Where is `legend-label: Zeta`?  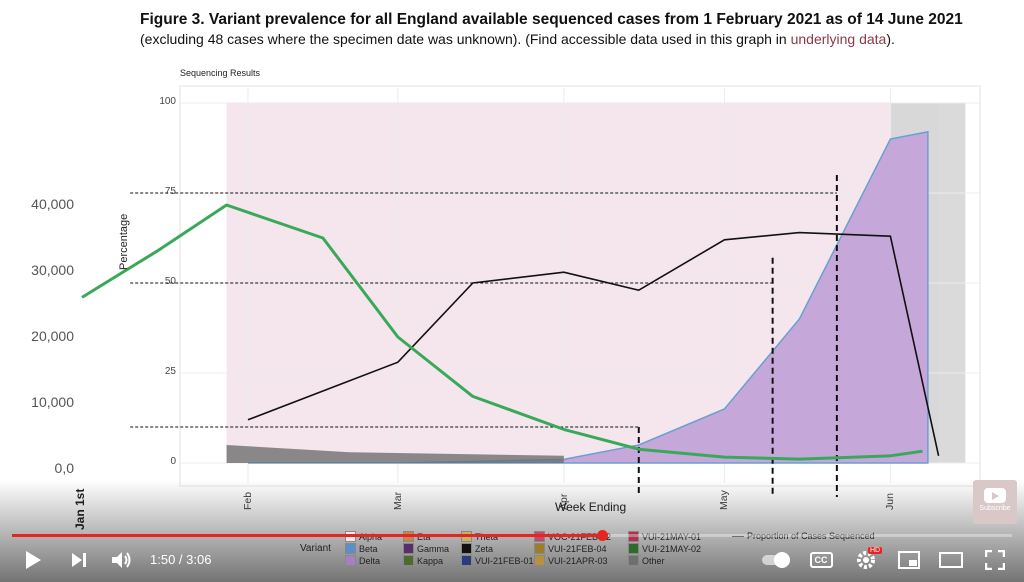 legend-label: Zeta is located at coordinates (484, 548).